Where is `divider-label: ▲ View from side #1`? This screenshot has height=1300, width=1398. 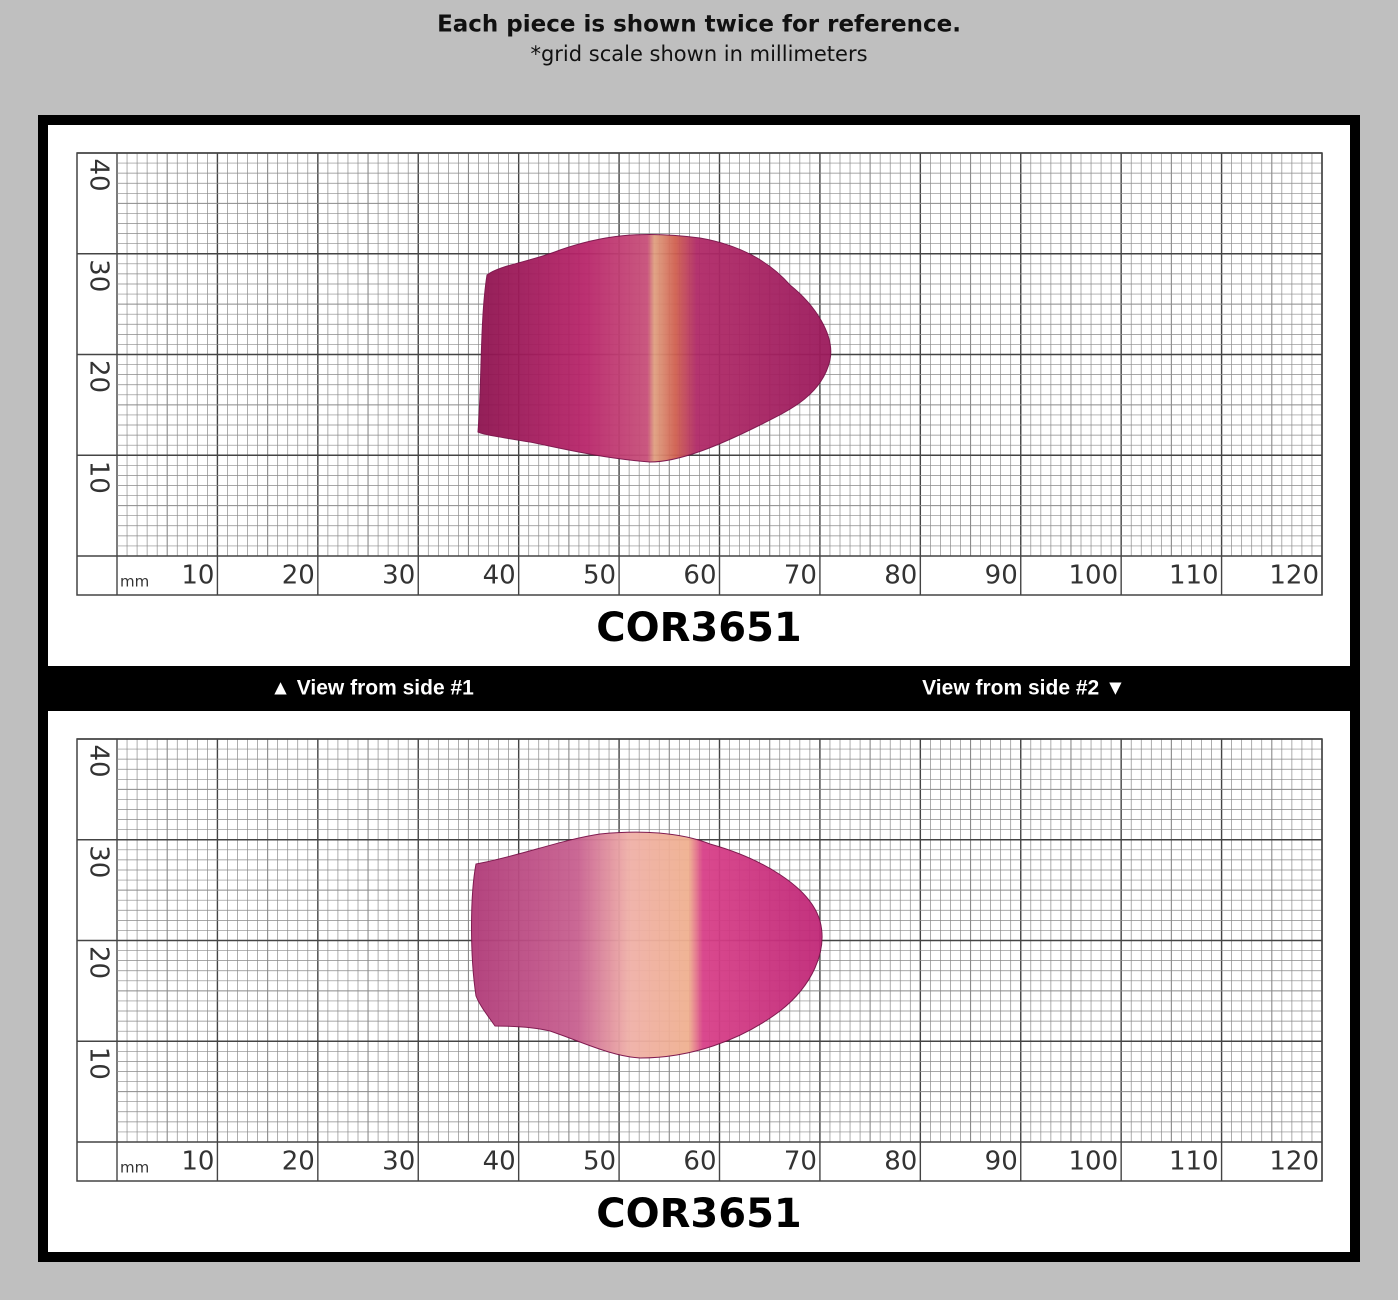 divider-label: ▲ View from side #1 is located at coordinates (372, 688).